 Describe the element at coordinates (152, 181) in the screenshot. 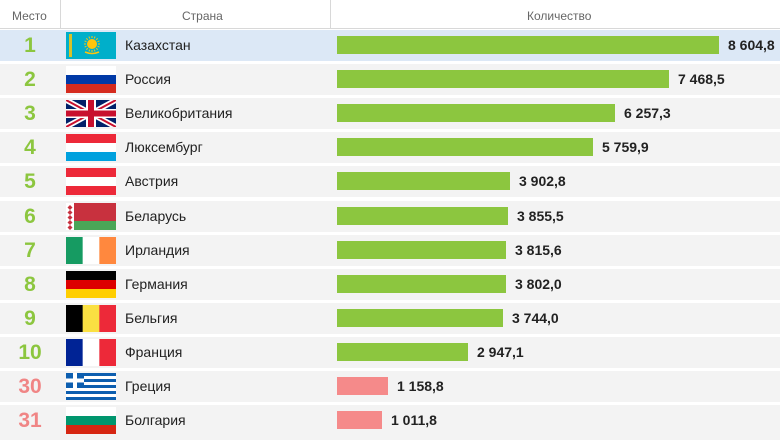

I see `country-name: Австрия` at that location.